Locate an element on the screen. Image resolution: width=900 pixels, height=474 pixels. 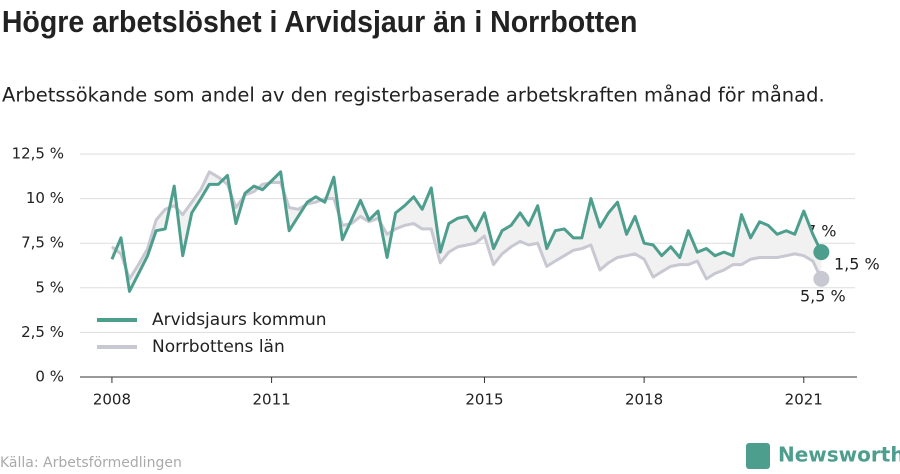
y-tick-label: 7,5 % is located at coordinates (42, 243).